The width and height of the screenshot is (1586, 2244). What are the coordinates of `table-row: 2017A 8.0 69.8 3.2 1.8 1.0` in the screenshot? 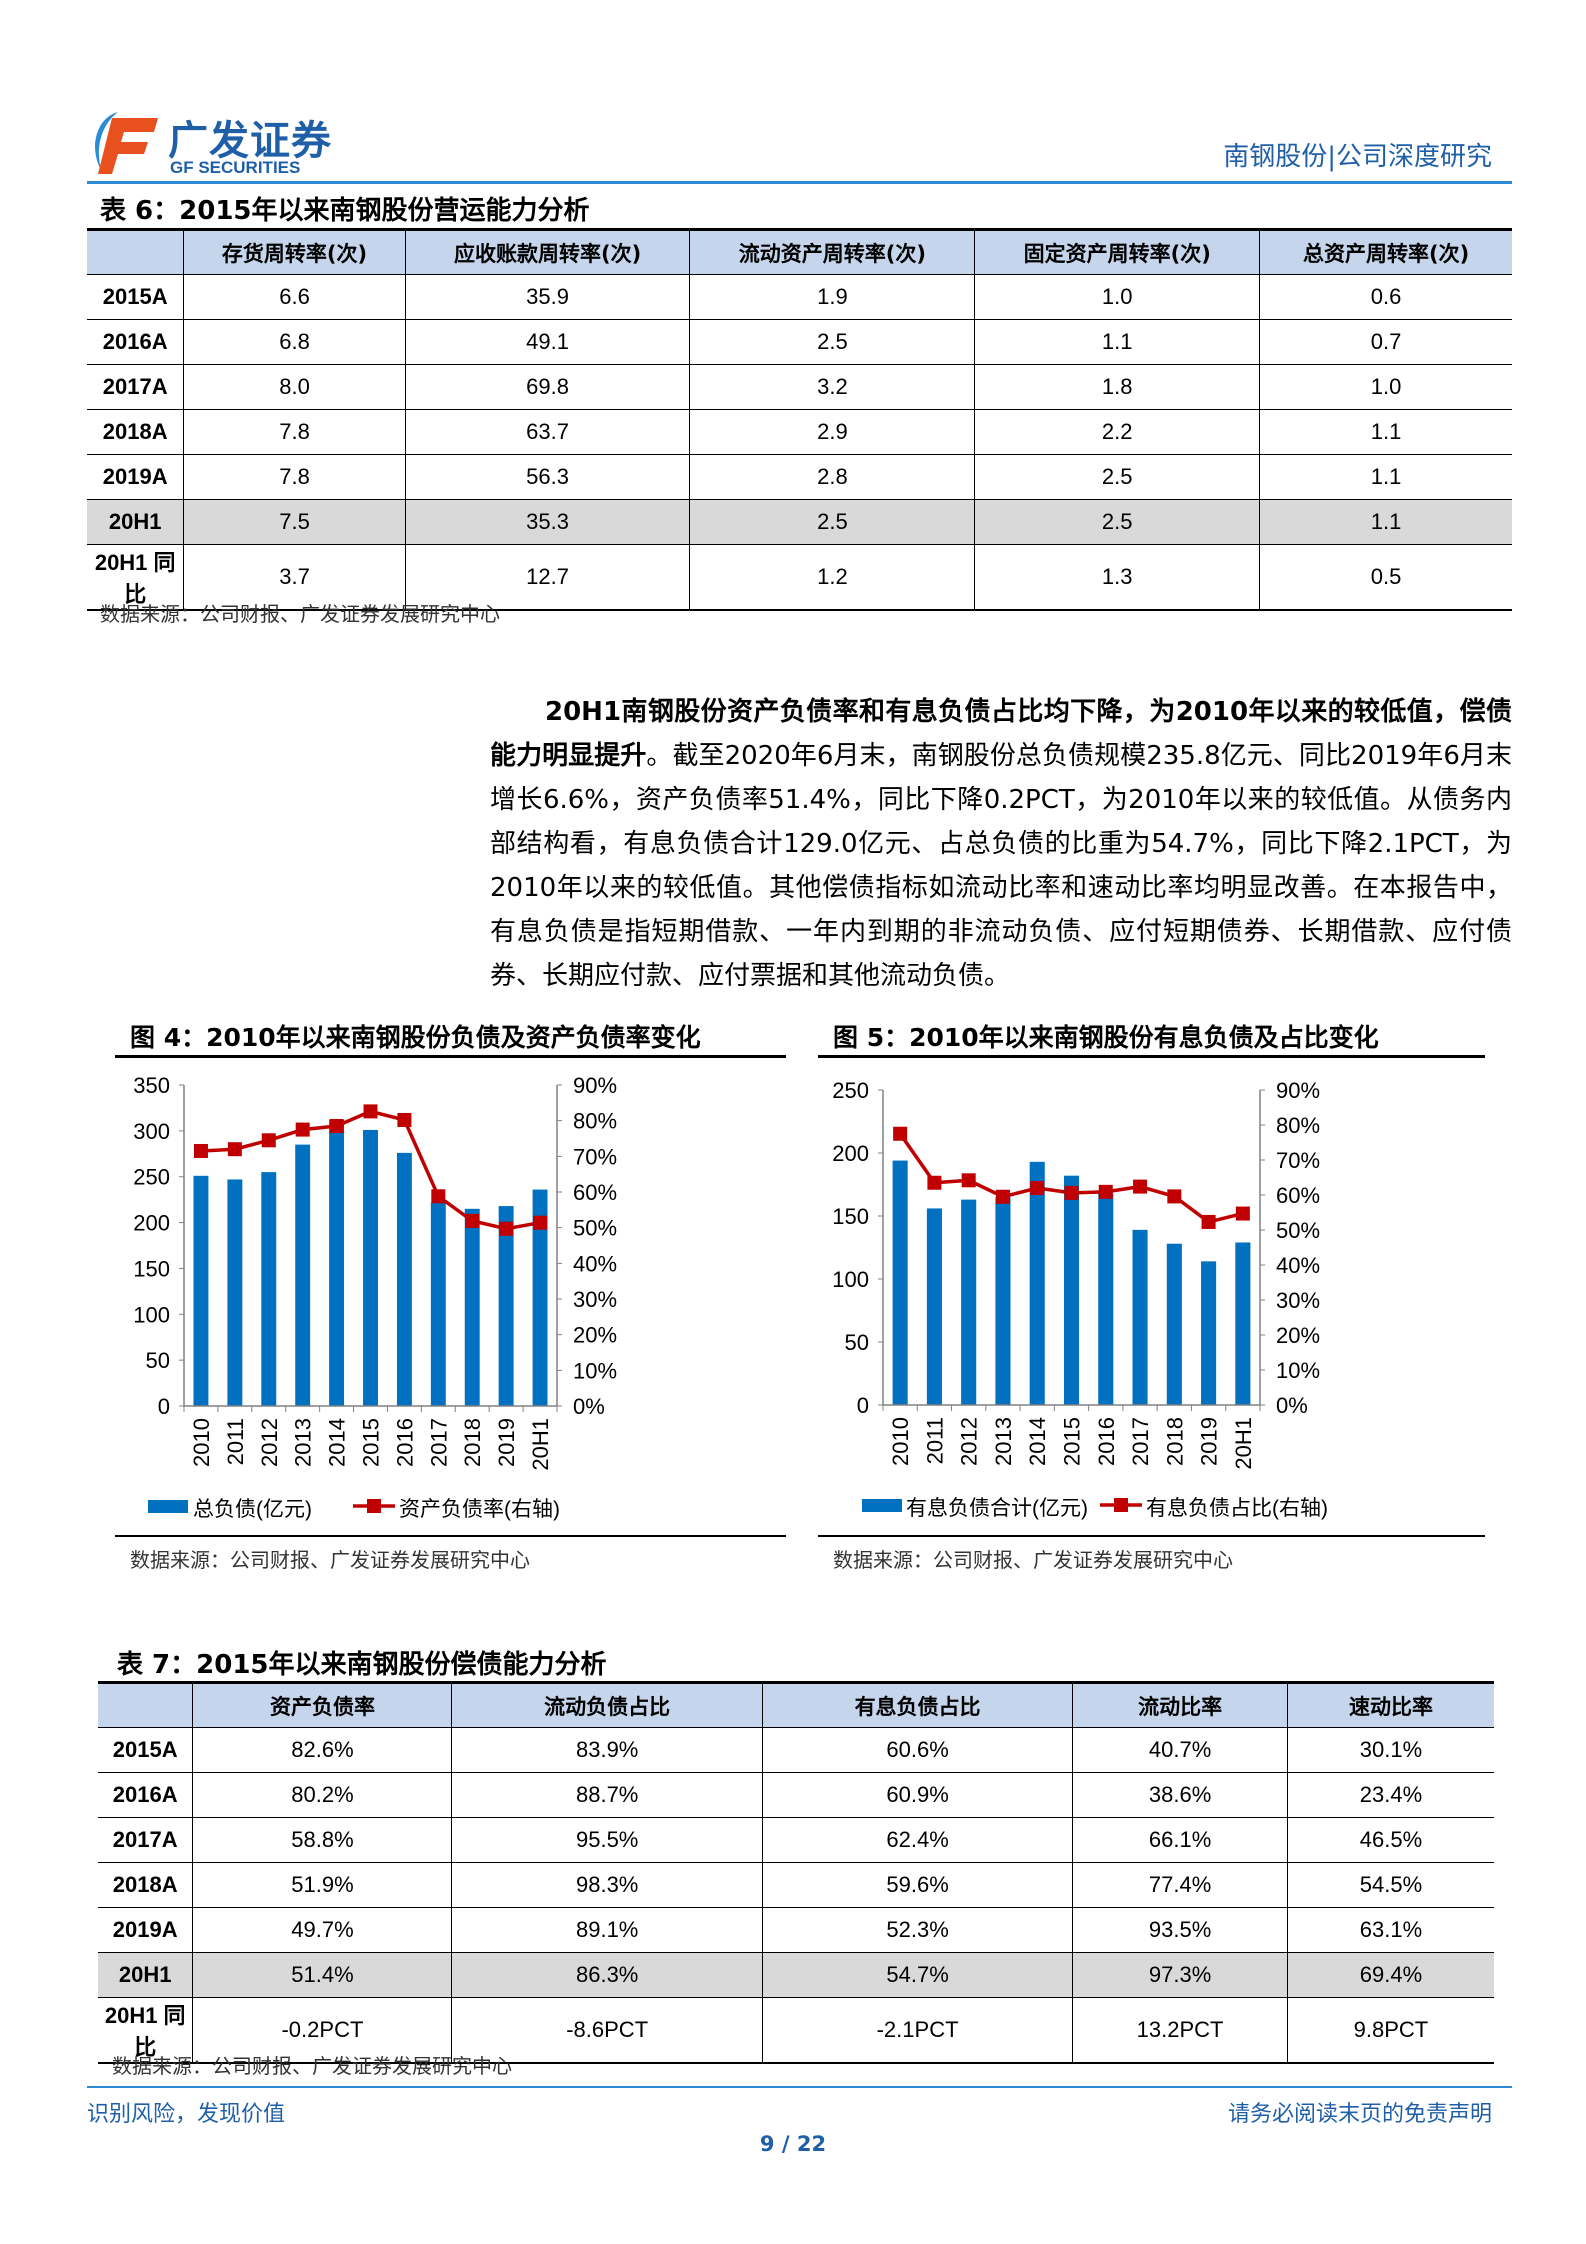 It's located at (799, 387).